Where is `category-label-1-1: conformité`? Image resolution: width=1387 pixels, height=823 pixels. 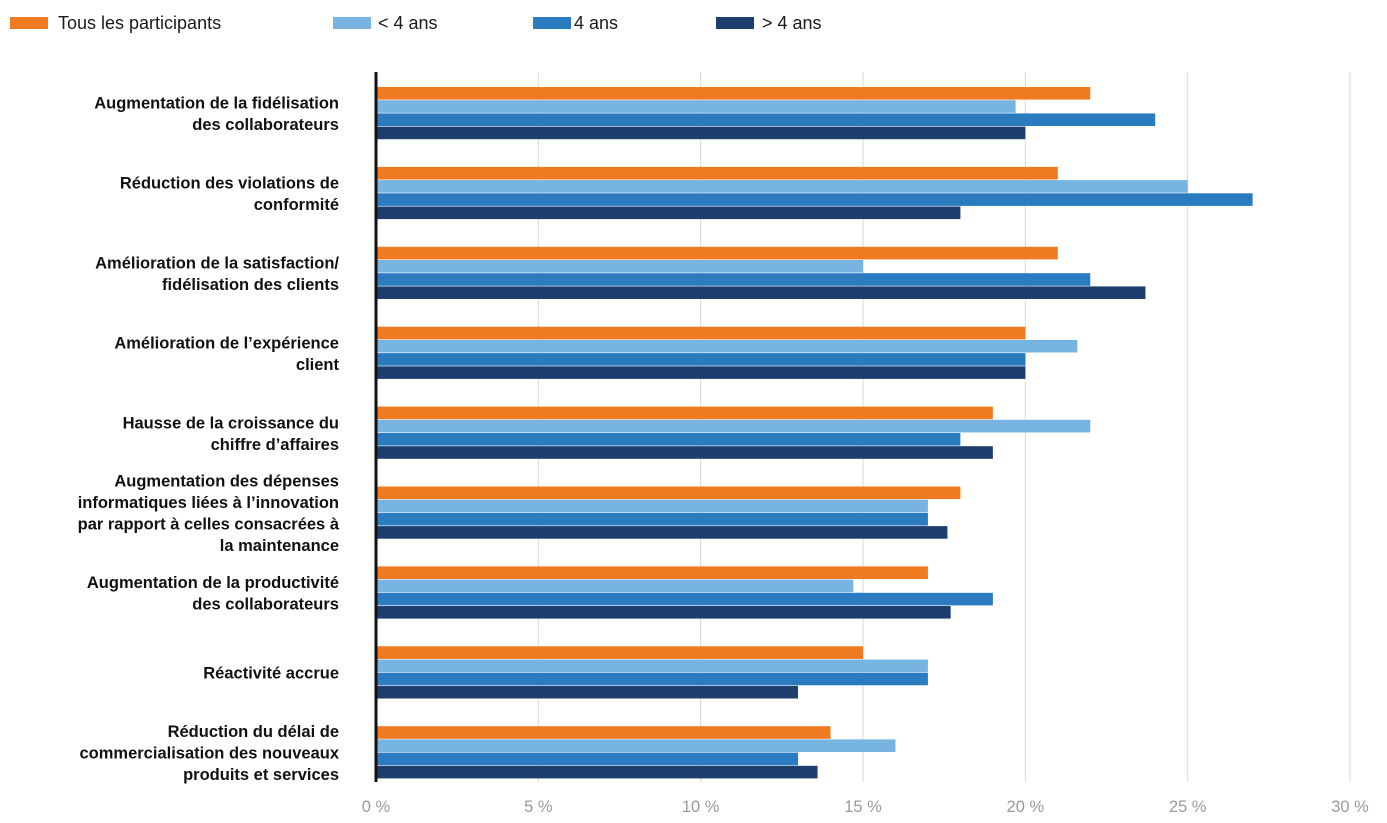 category-label-1-1: conformité is located at coordinates (296, 205).